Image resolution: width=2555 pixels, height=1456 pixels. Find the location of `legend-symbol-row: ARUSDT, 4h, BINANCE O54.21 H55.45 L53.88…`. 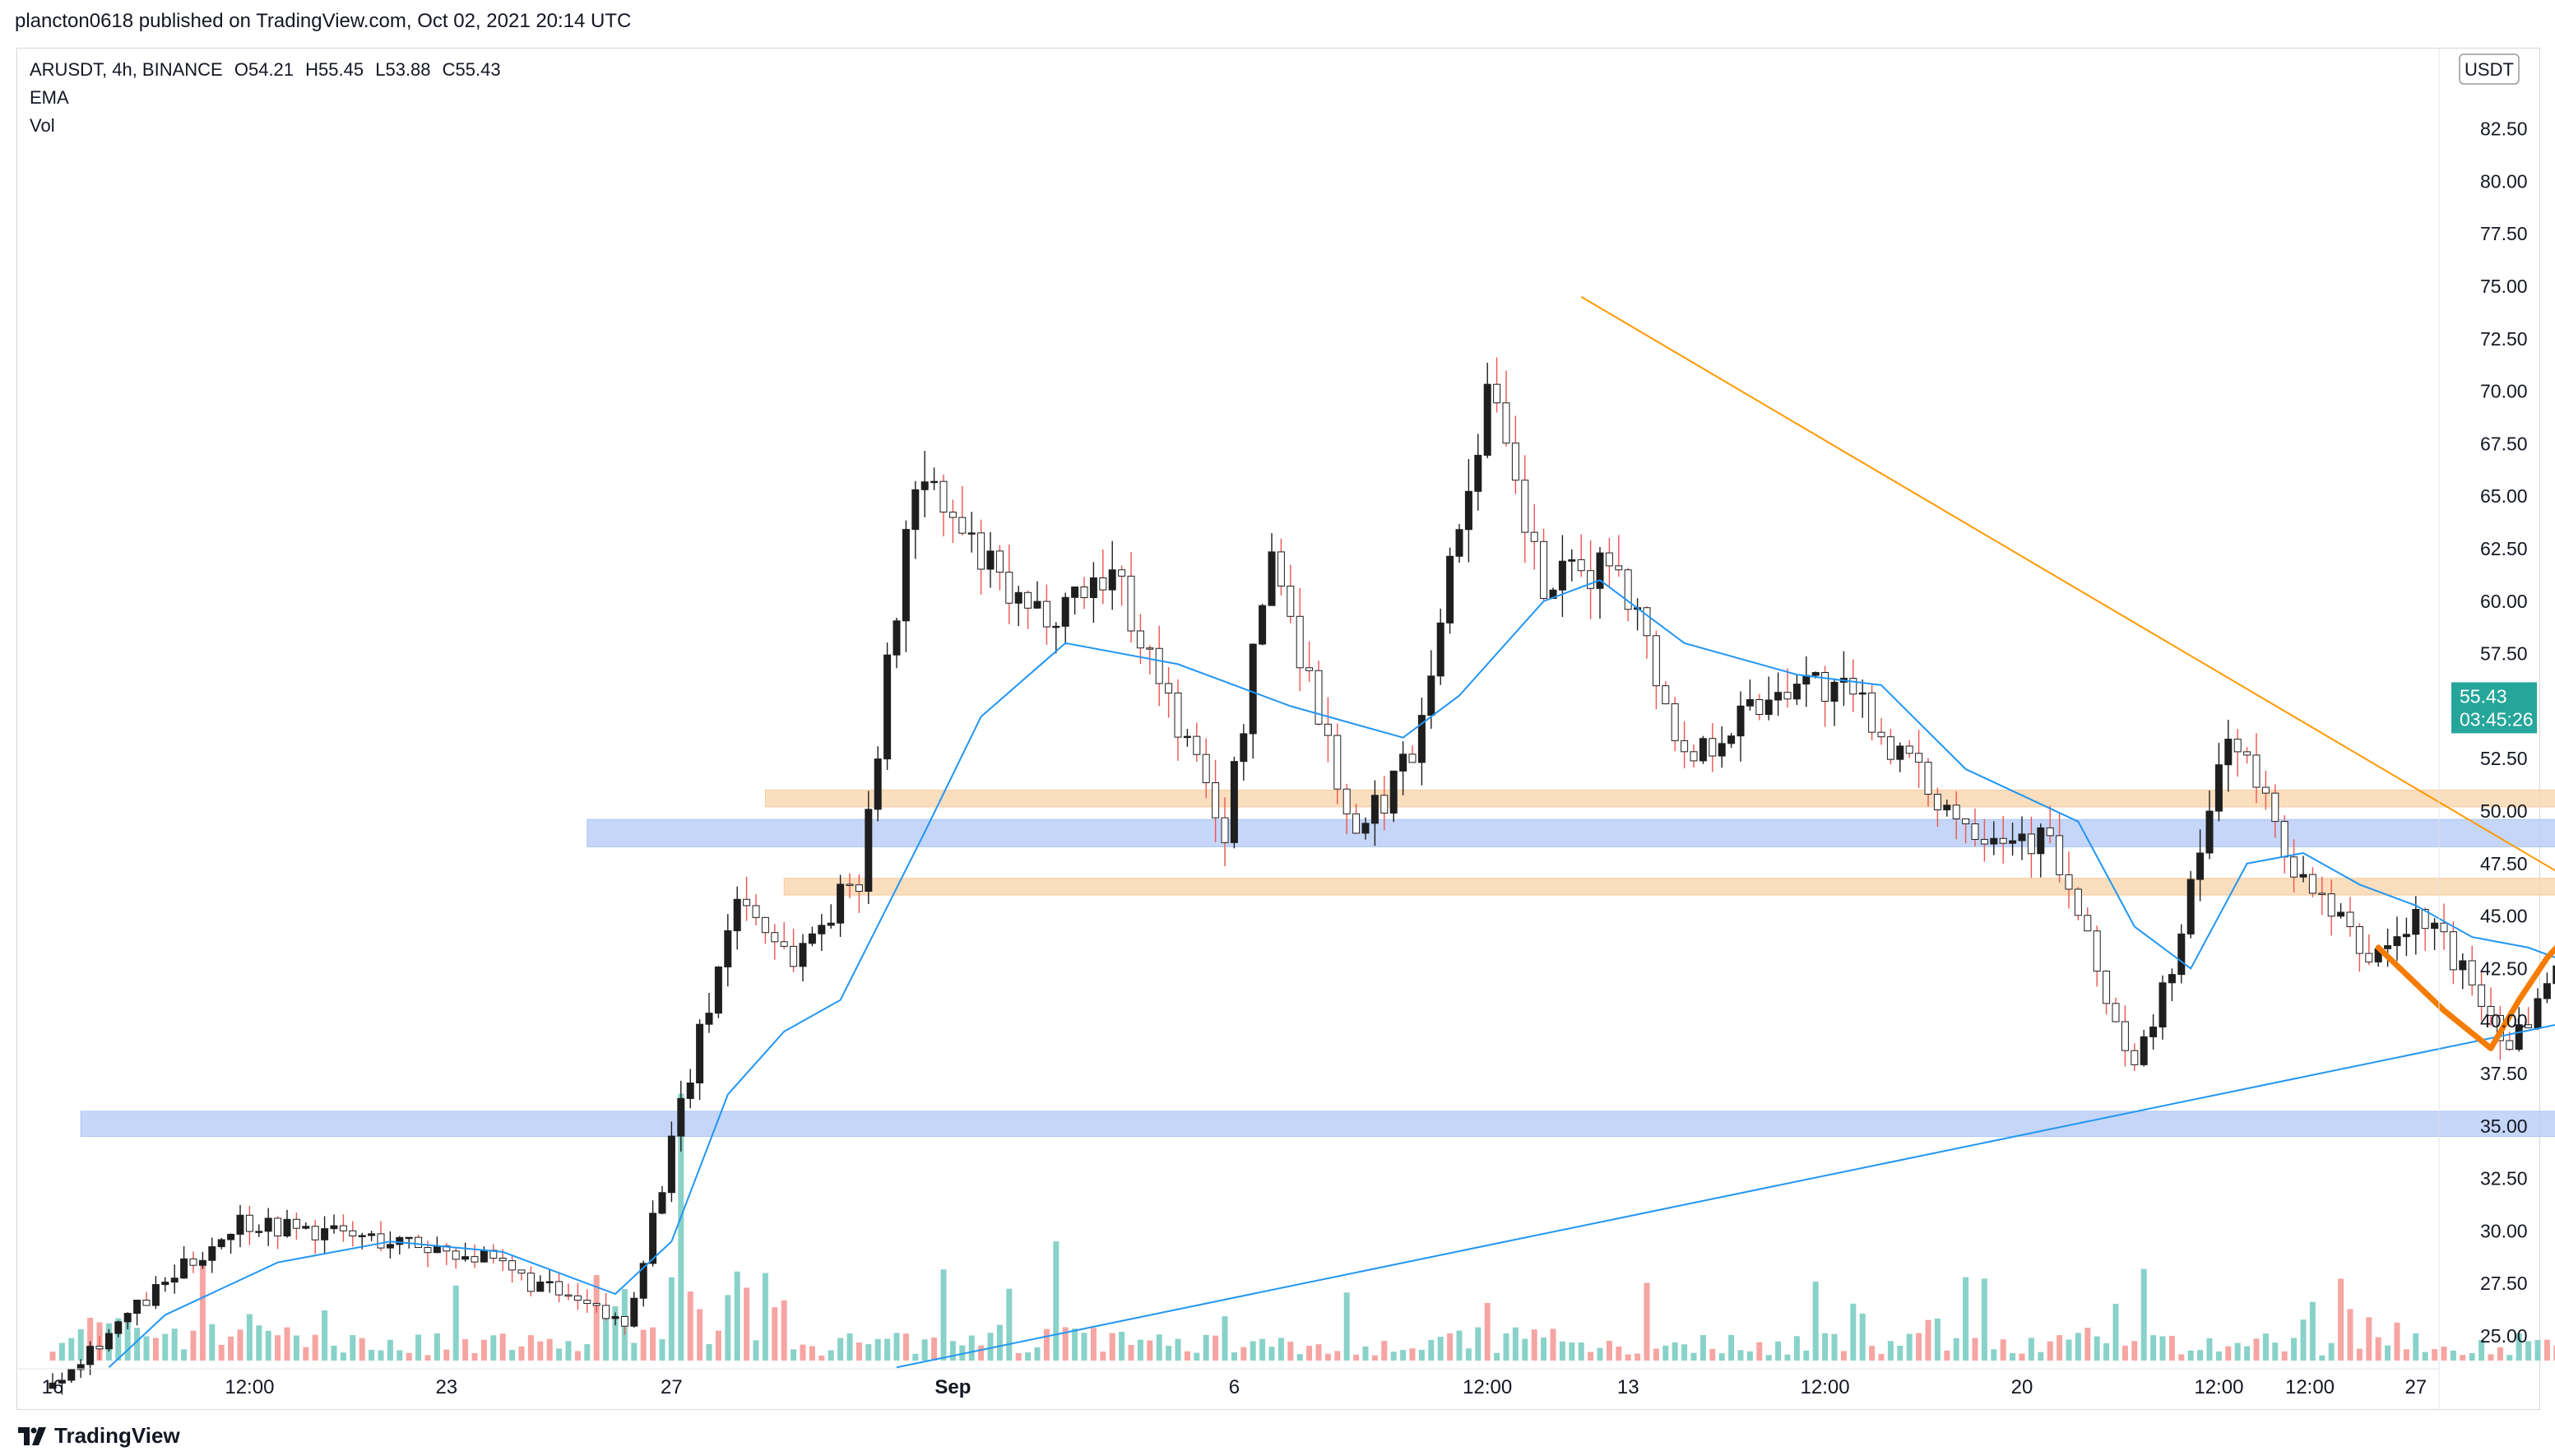

legend-symbol-row: ARUSDT, 4h, BINANCE O54.21 H55.45 L53.88… is located at coordinates (269, 70).